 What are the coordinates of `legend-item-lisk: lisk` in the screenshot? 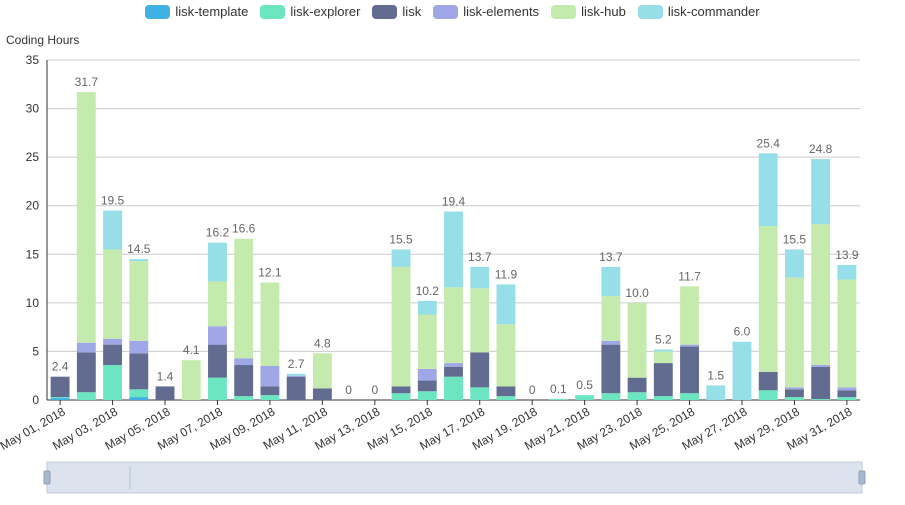 It's located at (396, 11).